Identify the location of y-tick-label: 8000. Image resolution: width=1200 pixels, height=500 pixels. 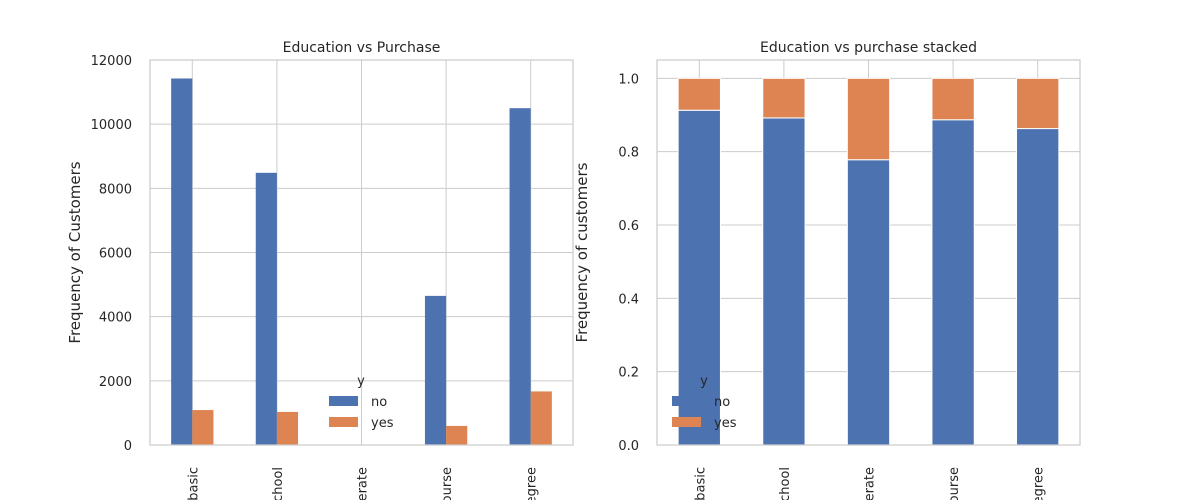
(115, 189).